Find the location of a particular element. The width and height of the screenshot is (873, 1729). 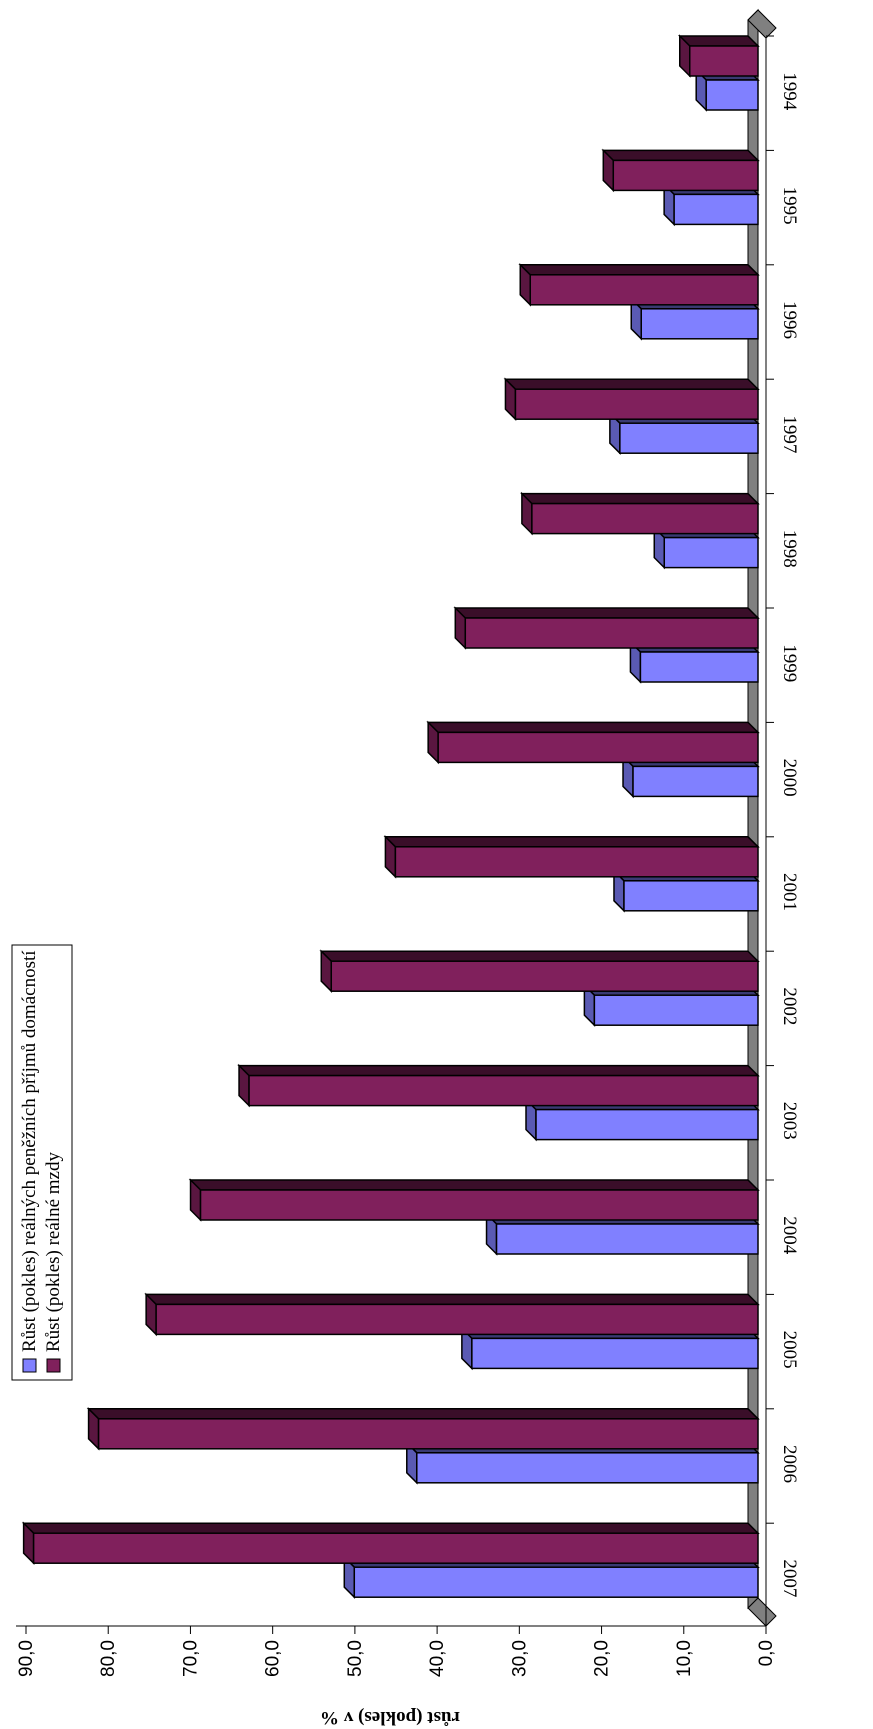

category-label: 2007 is located at coordinates (789, 1578).